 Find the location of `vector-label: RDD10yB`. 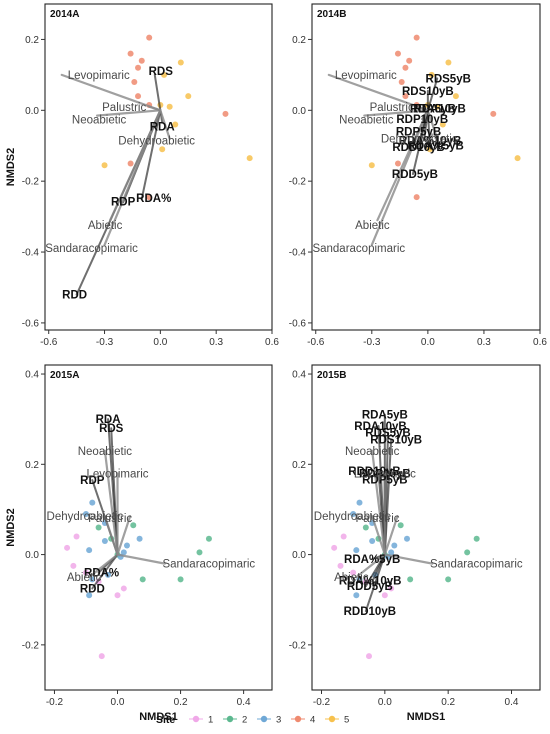

vector-label: RDD10yB is located at coordinates (418, 148).